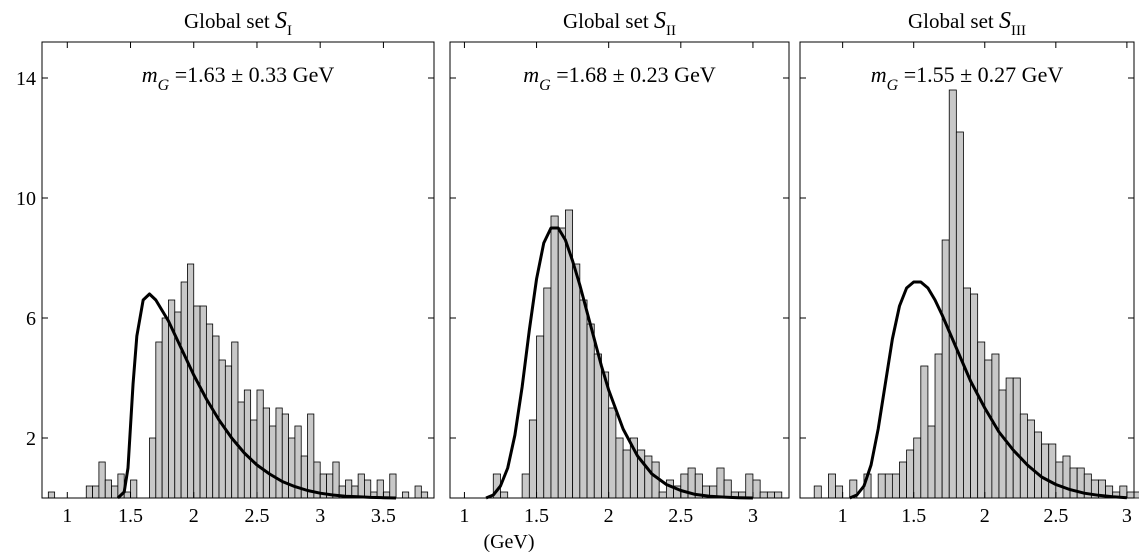 The height and width of the screenshot is (552, 1139). What do you see at coordinates (633, 74) in the screenshot?
I see `annotation-value: =1.68 ± 0.23 GeV` at bounding box center [633, 74].